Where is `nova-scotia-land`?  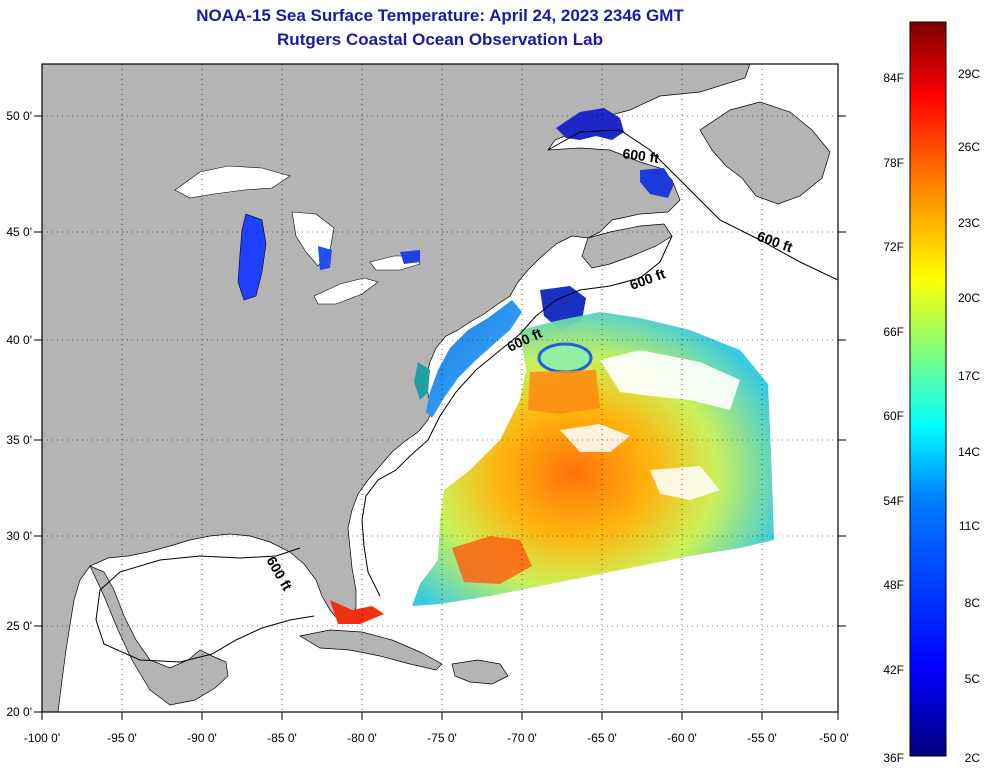
nova-scotia-land is located at coordinates (627, 246).